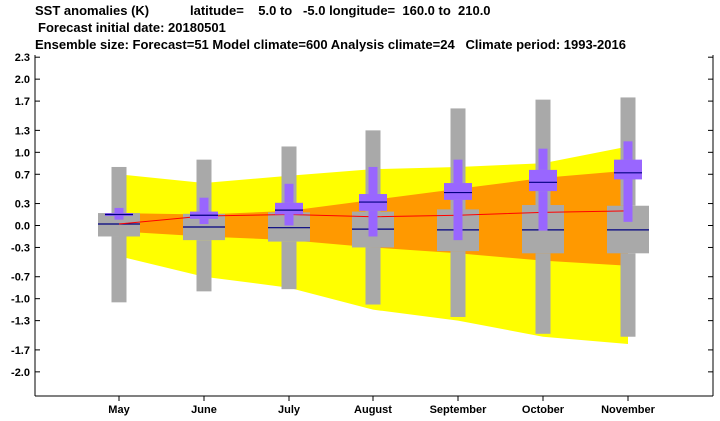  I want to click on y-tick-label: 1.0, so click(22, 153).